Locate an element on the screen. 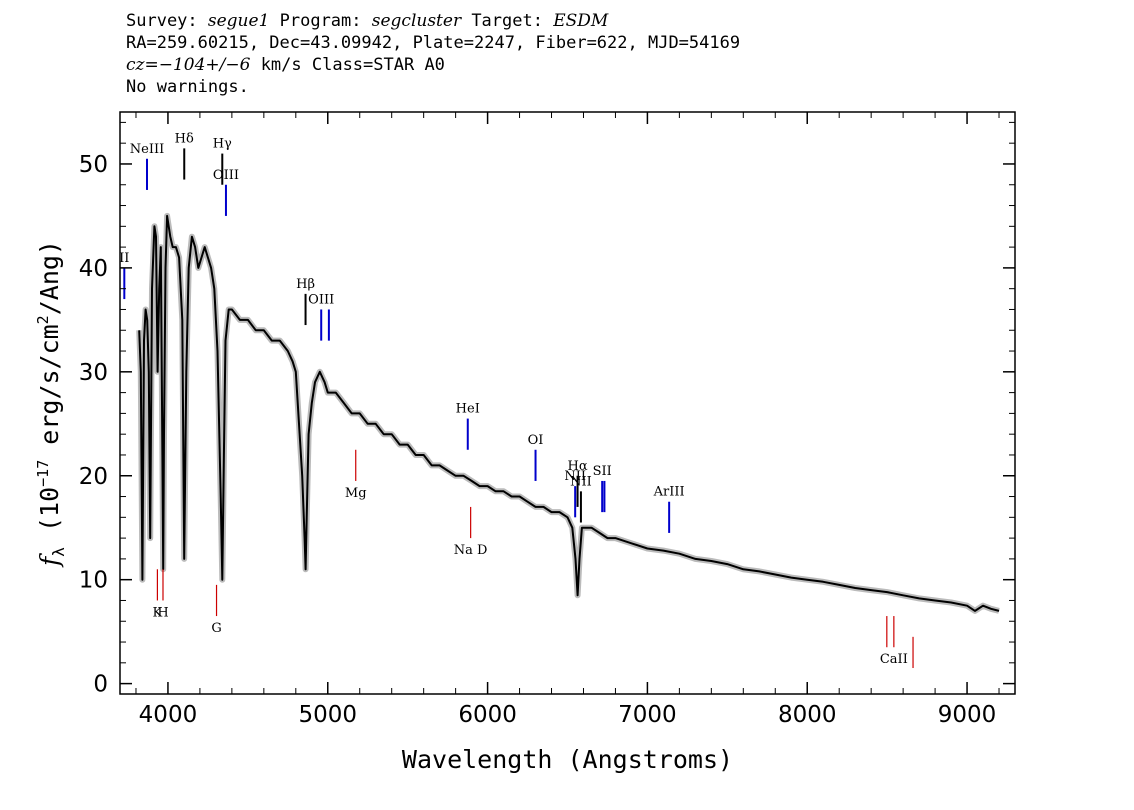 The image size is (1134, 810). y-tick-label: 40 is located at coordinates (93, 269).